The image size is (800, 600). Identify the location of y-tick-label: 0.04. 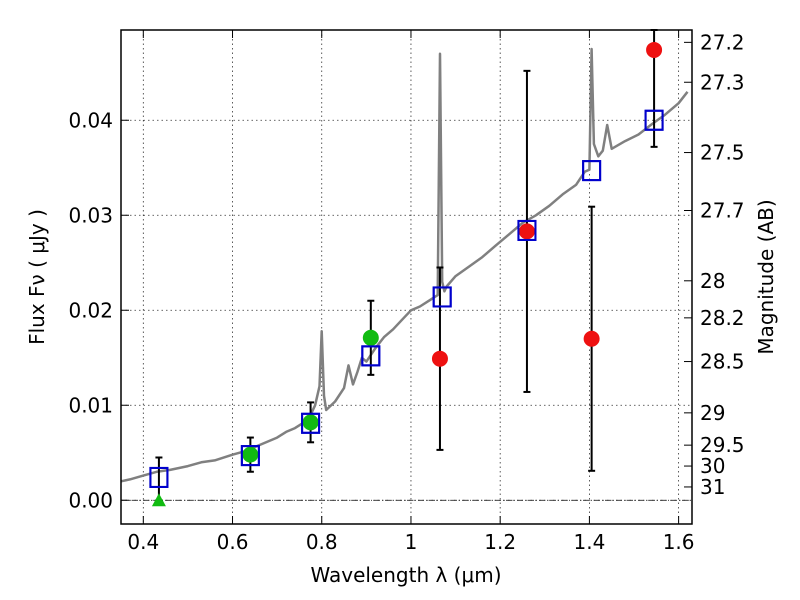
(90, 120).